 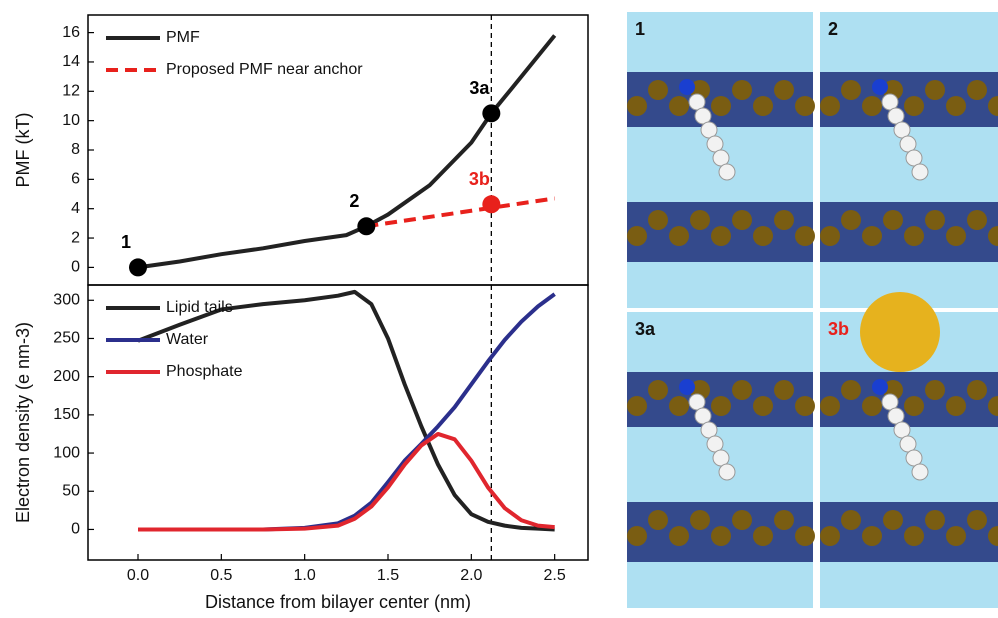 What do you see at coordinates (183, 37) in the screenshot?
I see `legend-label: PMF` at bounding box center [183, 37].